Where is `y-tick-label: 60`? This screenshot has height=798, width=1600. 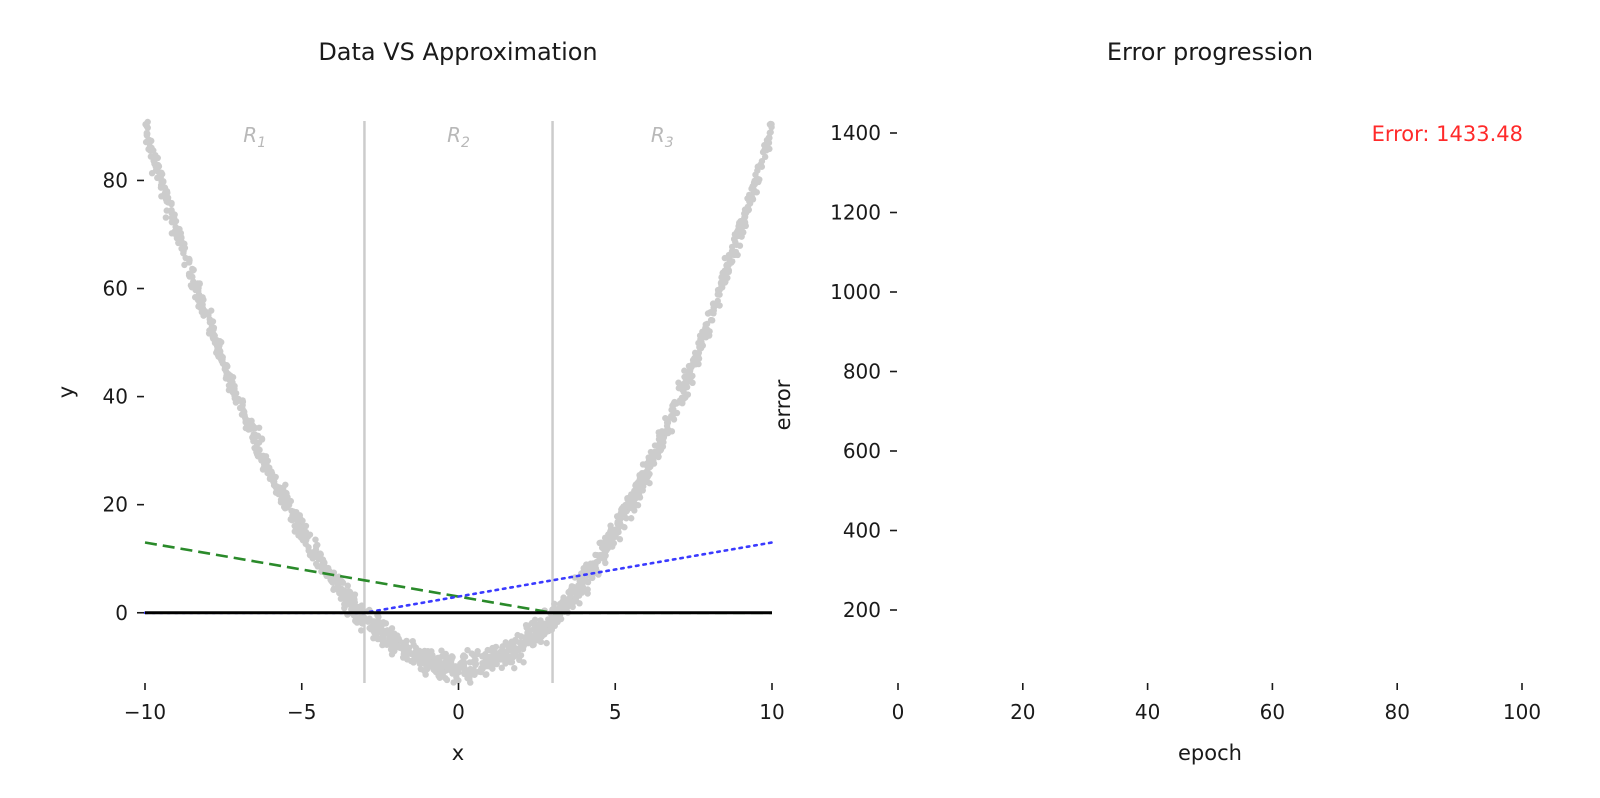
y-tick-label: 60 is located at coordinates (115, 289).